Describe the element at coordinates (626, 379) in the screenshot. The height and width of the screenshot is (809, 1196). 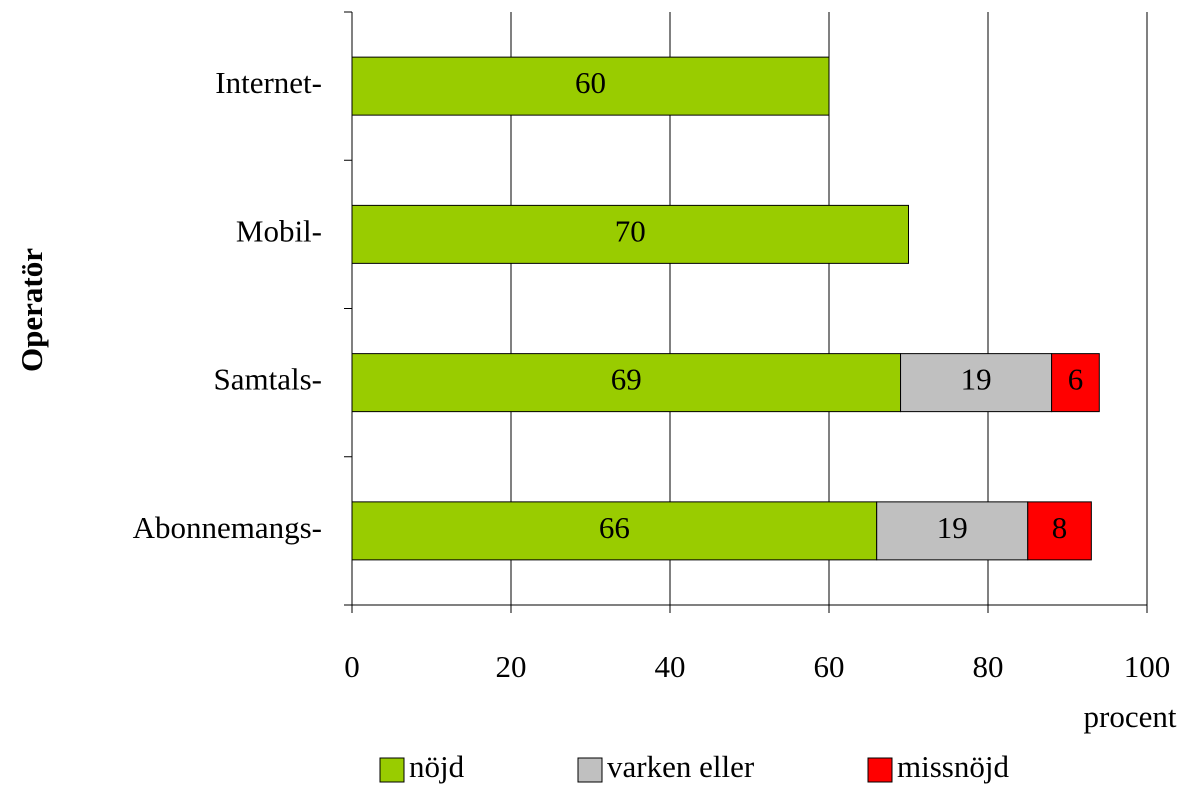
I see `data-label: 69` at that location.